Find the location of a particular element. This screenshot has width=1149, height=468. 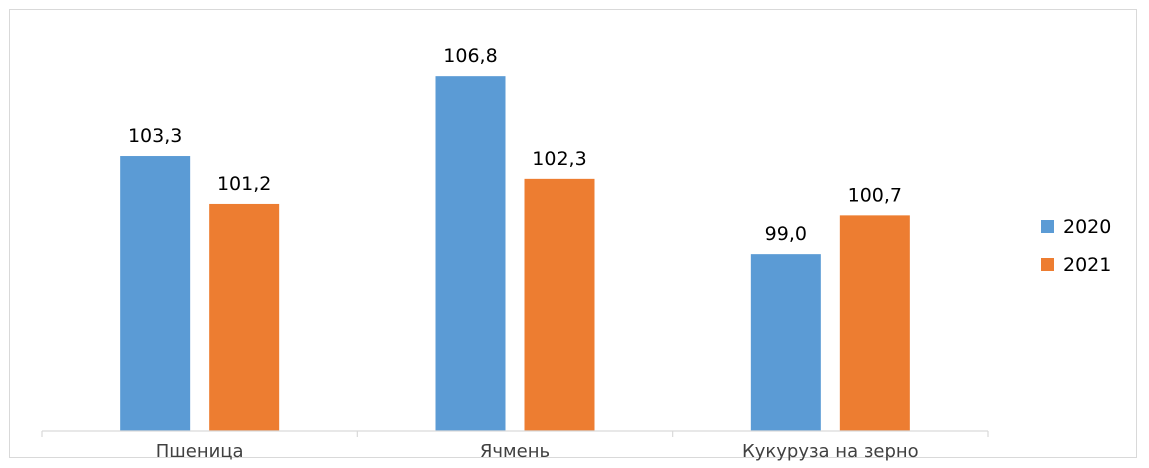

data-label-2020-2: 99,0 is located at coordinates (786, 234).